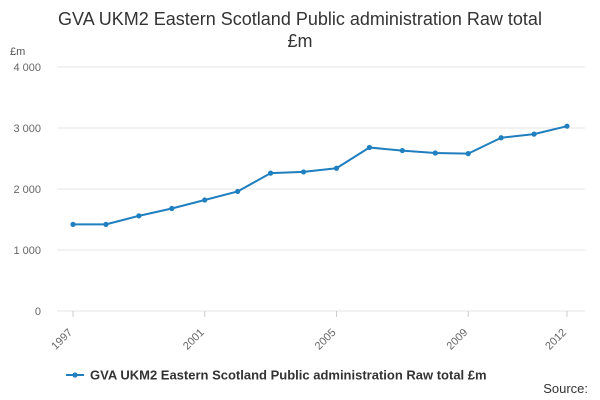  What do you see at coordinates (75, 375) in the screenshot?
I see `legend-marker-icon` at bounding box center [75, 375].